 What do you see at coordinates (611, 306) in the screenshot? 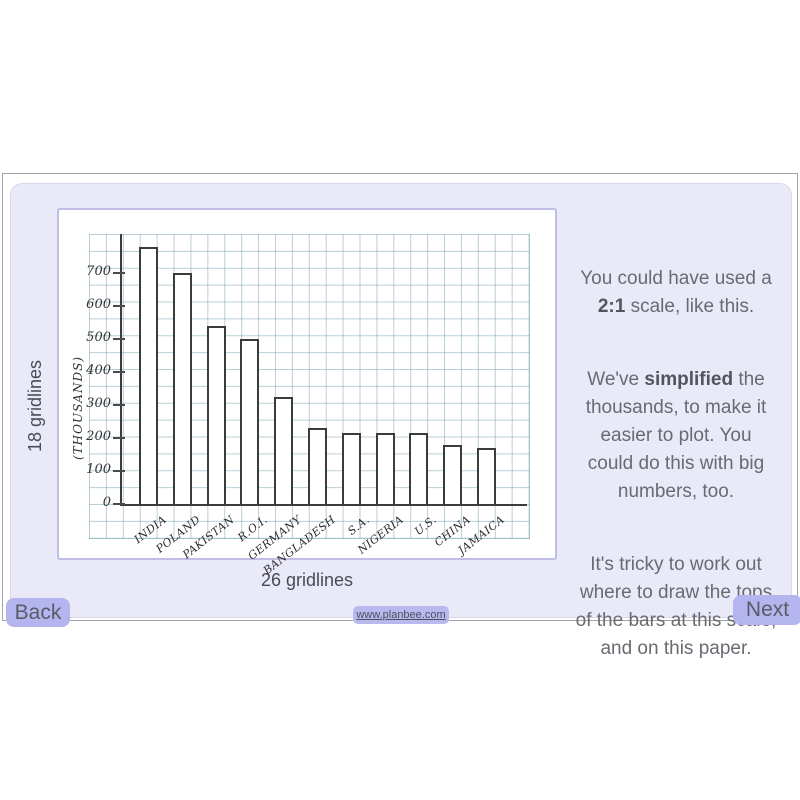
I see `bold-text: 2:1` at bounding box center [611, 306].